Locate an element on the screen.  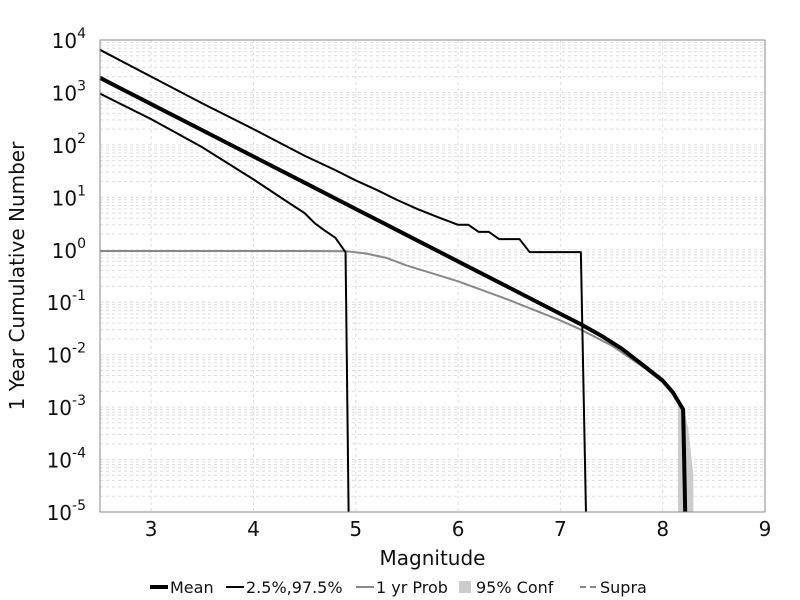
x-tick-label: 7 is located at coordinates (560, 529).